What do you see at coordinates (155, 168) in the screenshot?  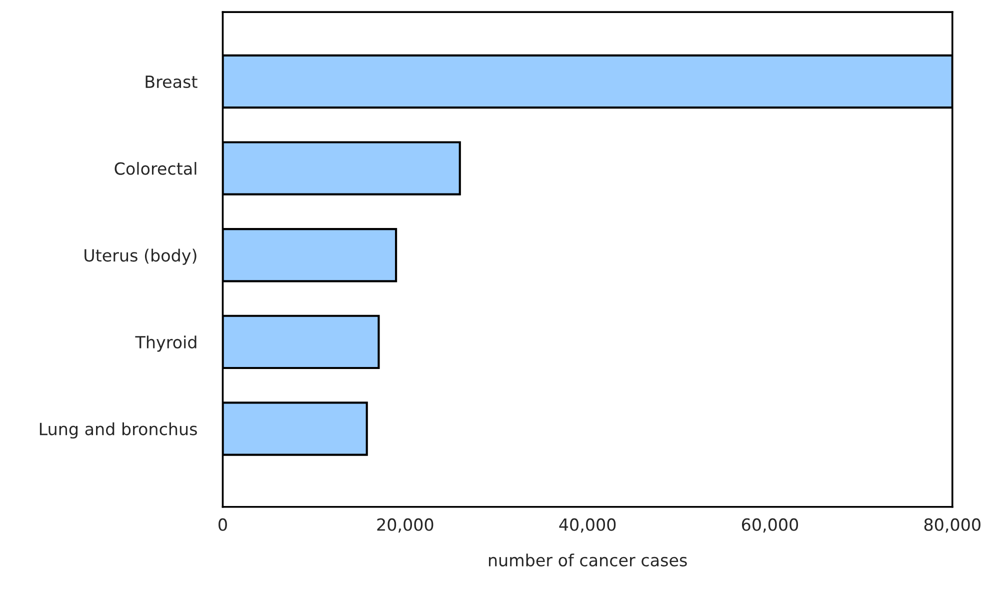 I see `y-tick-label: Colorectal` at bounding box center [155, 168].